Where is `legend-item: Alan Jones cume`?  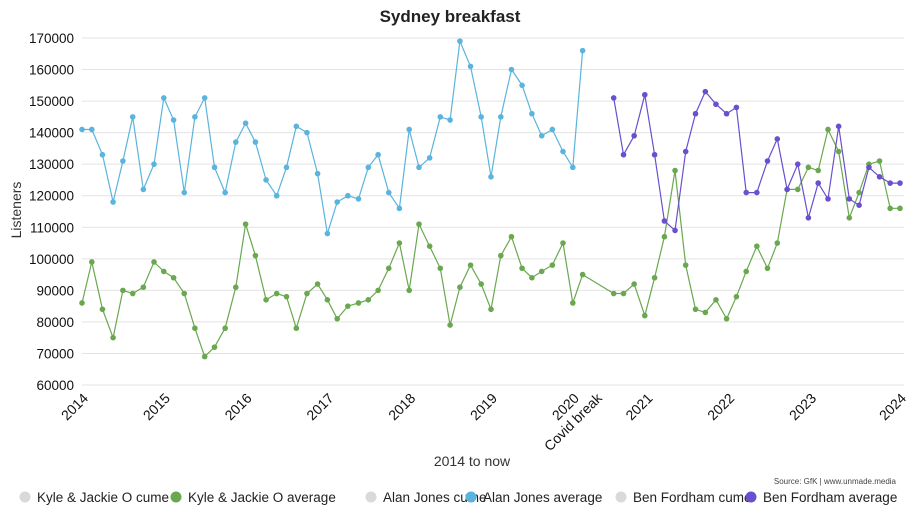
legend-item: Alan Jones cume is located at coordinates (426, 497).